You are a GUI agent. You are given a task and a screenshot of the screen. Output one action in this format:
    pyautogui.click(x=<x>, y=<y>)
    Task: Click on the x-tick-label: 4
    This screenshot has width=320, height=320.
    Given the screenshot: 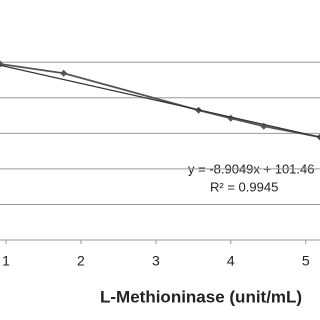 What is the action you would take?
    pyautogui.click(x=231, y=261)
    